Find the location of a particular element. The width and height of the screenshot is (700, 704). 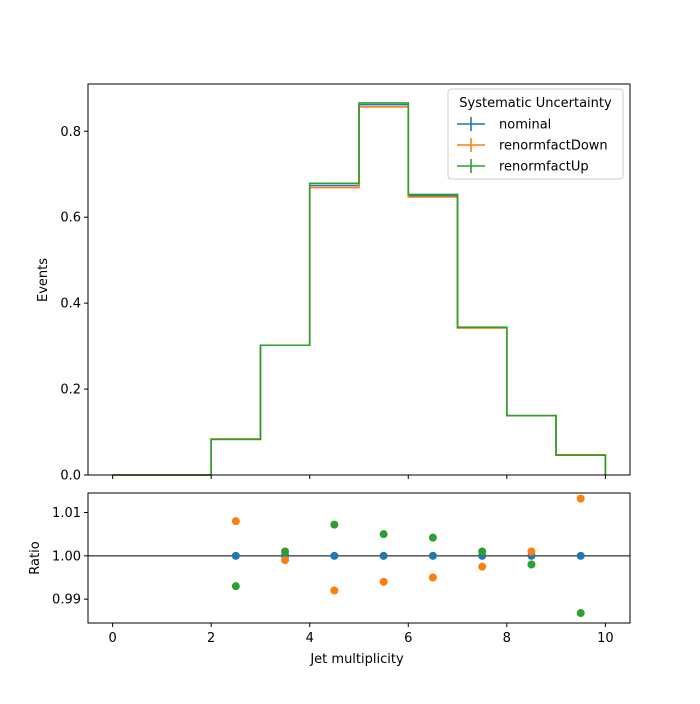

main-ylabel: Events is located at coordinates (43, 280).